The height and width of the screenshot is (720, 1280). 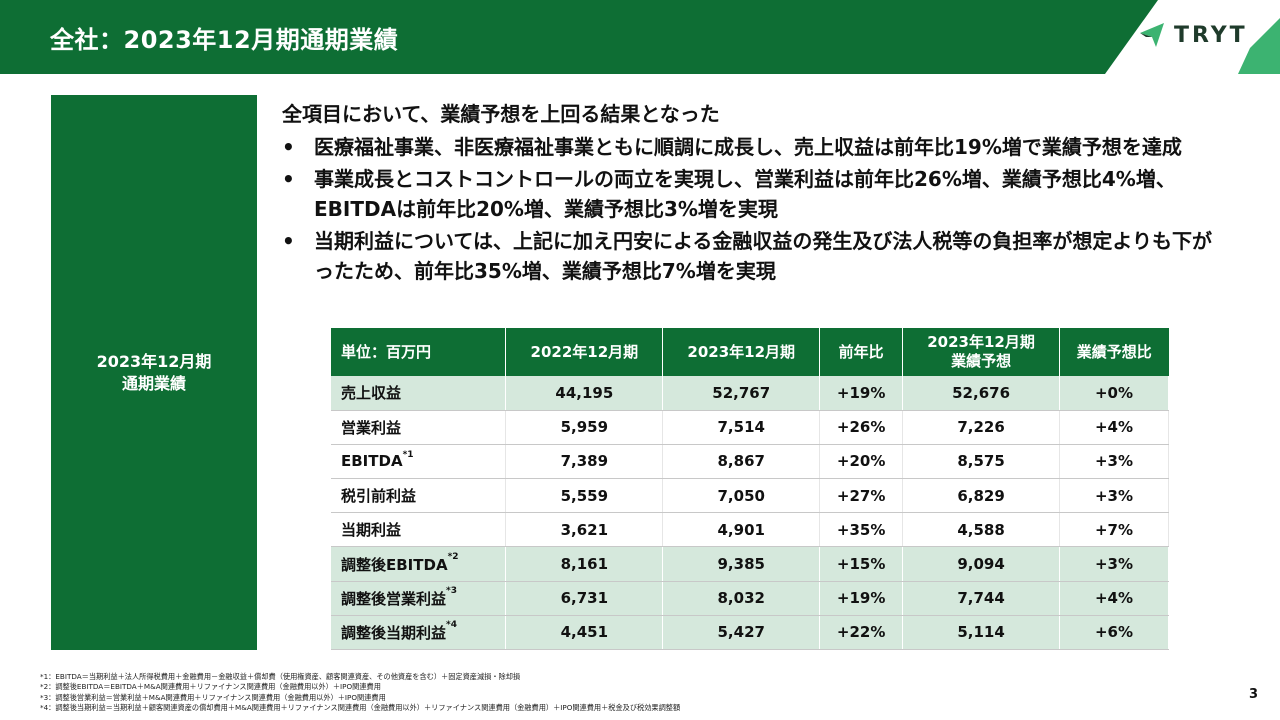 What do you see at coordinates (379, 496) in the screenshot?
I see `row-label-text: 税引前利益` at bounding box center [379, 496].